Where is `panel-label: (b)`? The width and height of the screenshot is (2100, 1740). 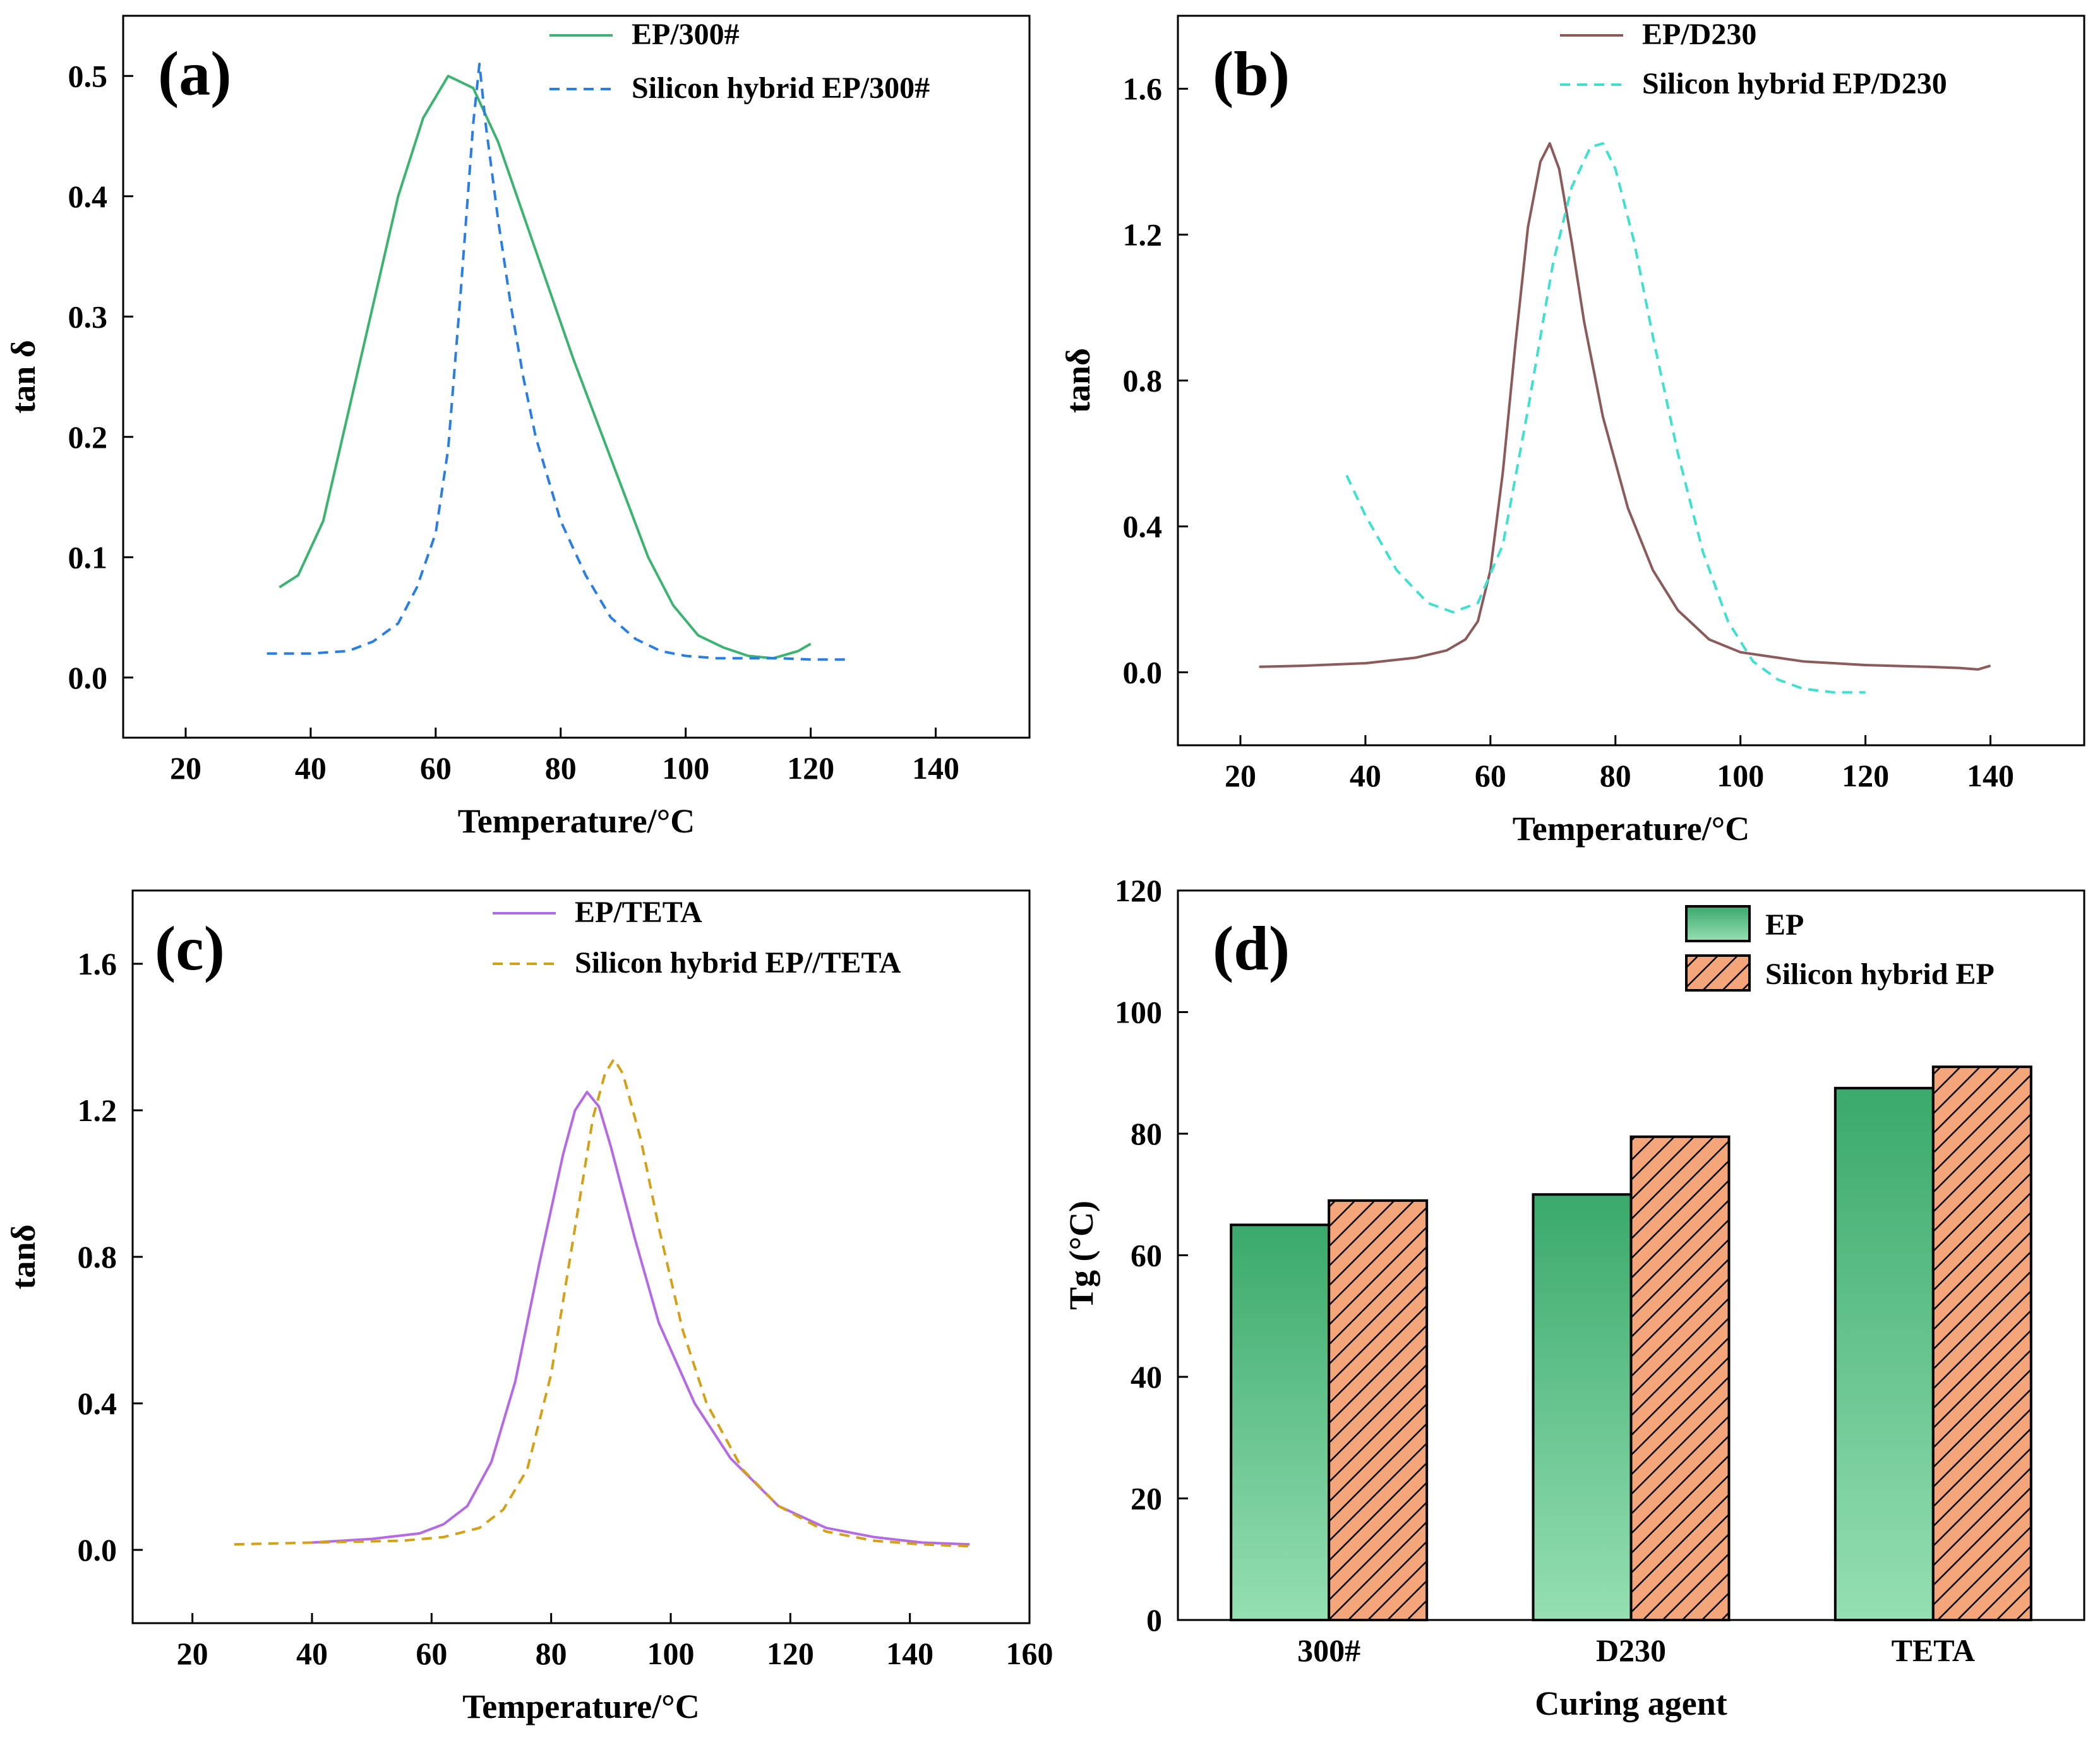 panel-label: (b) is located at coordinates (1251, 74).